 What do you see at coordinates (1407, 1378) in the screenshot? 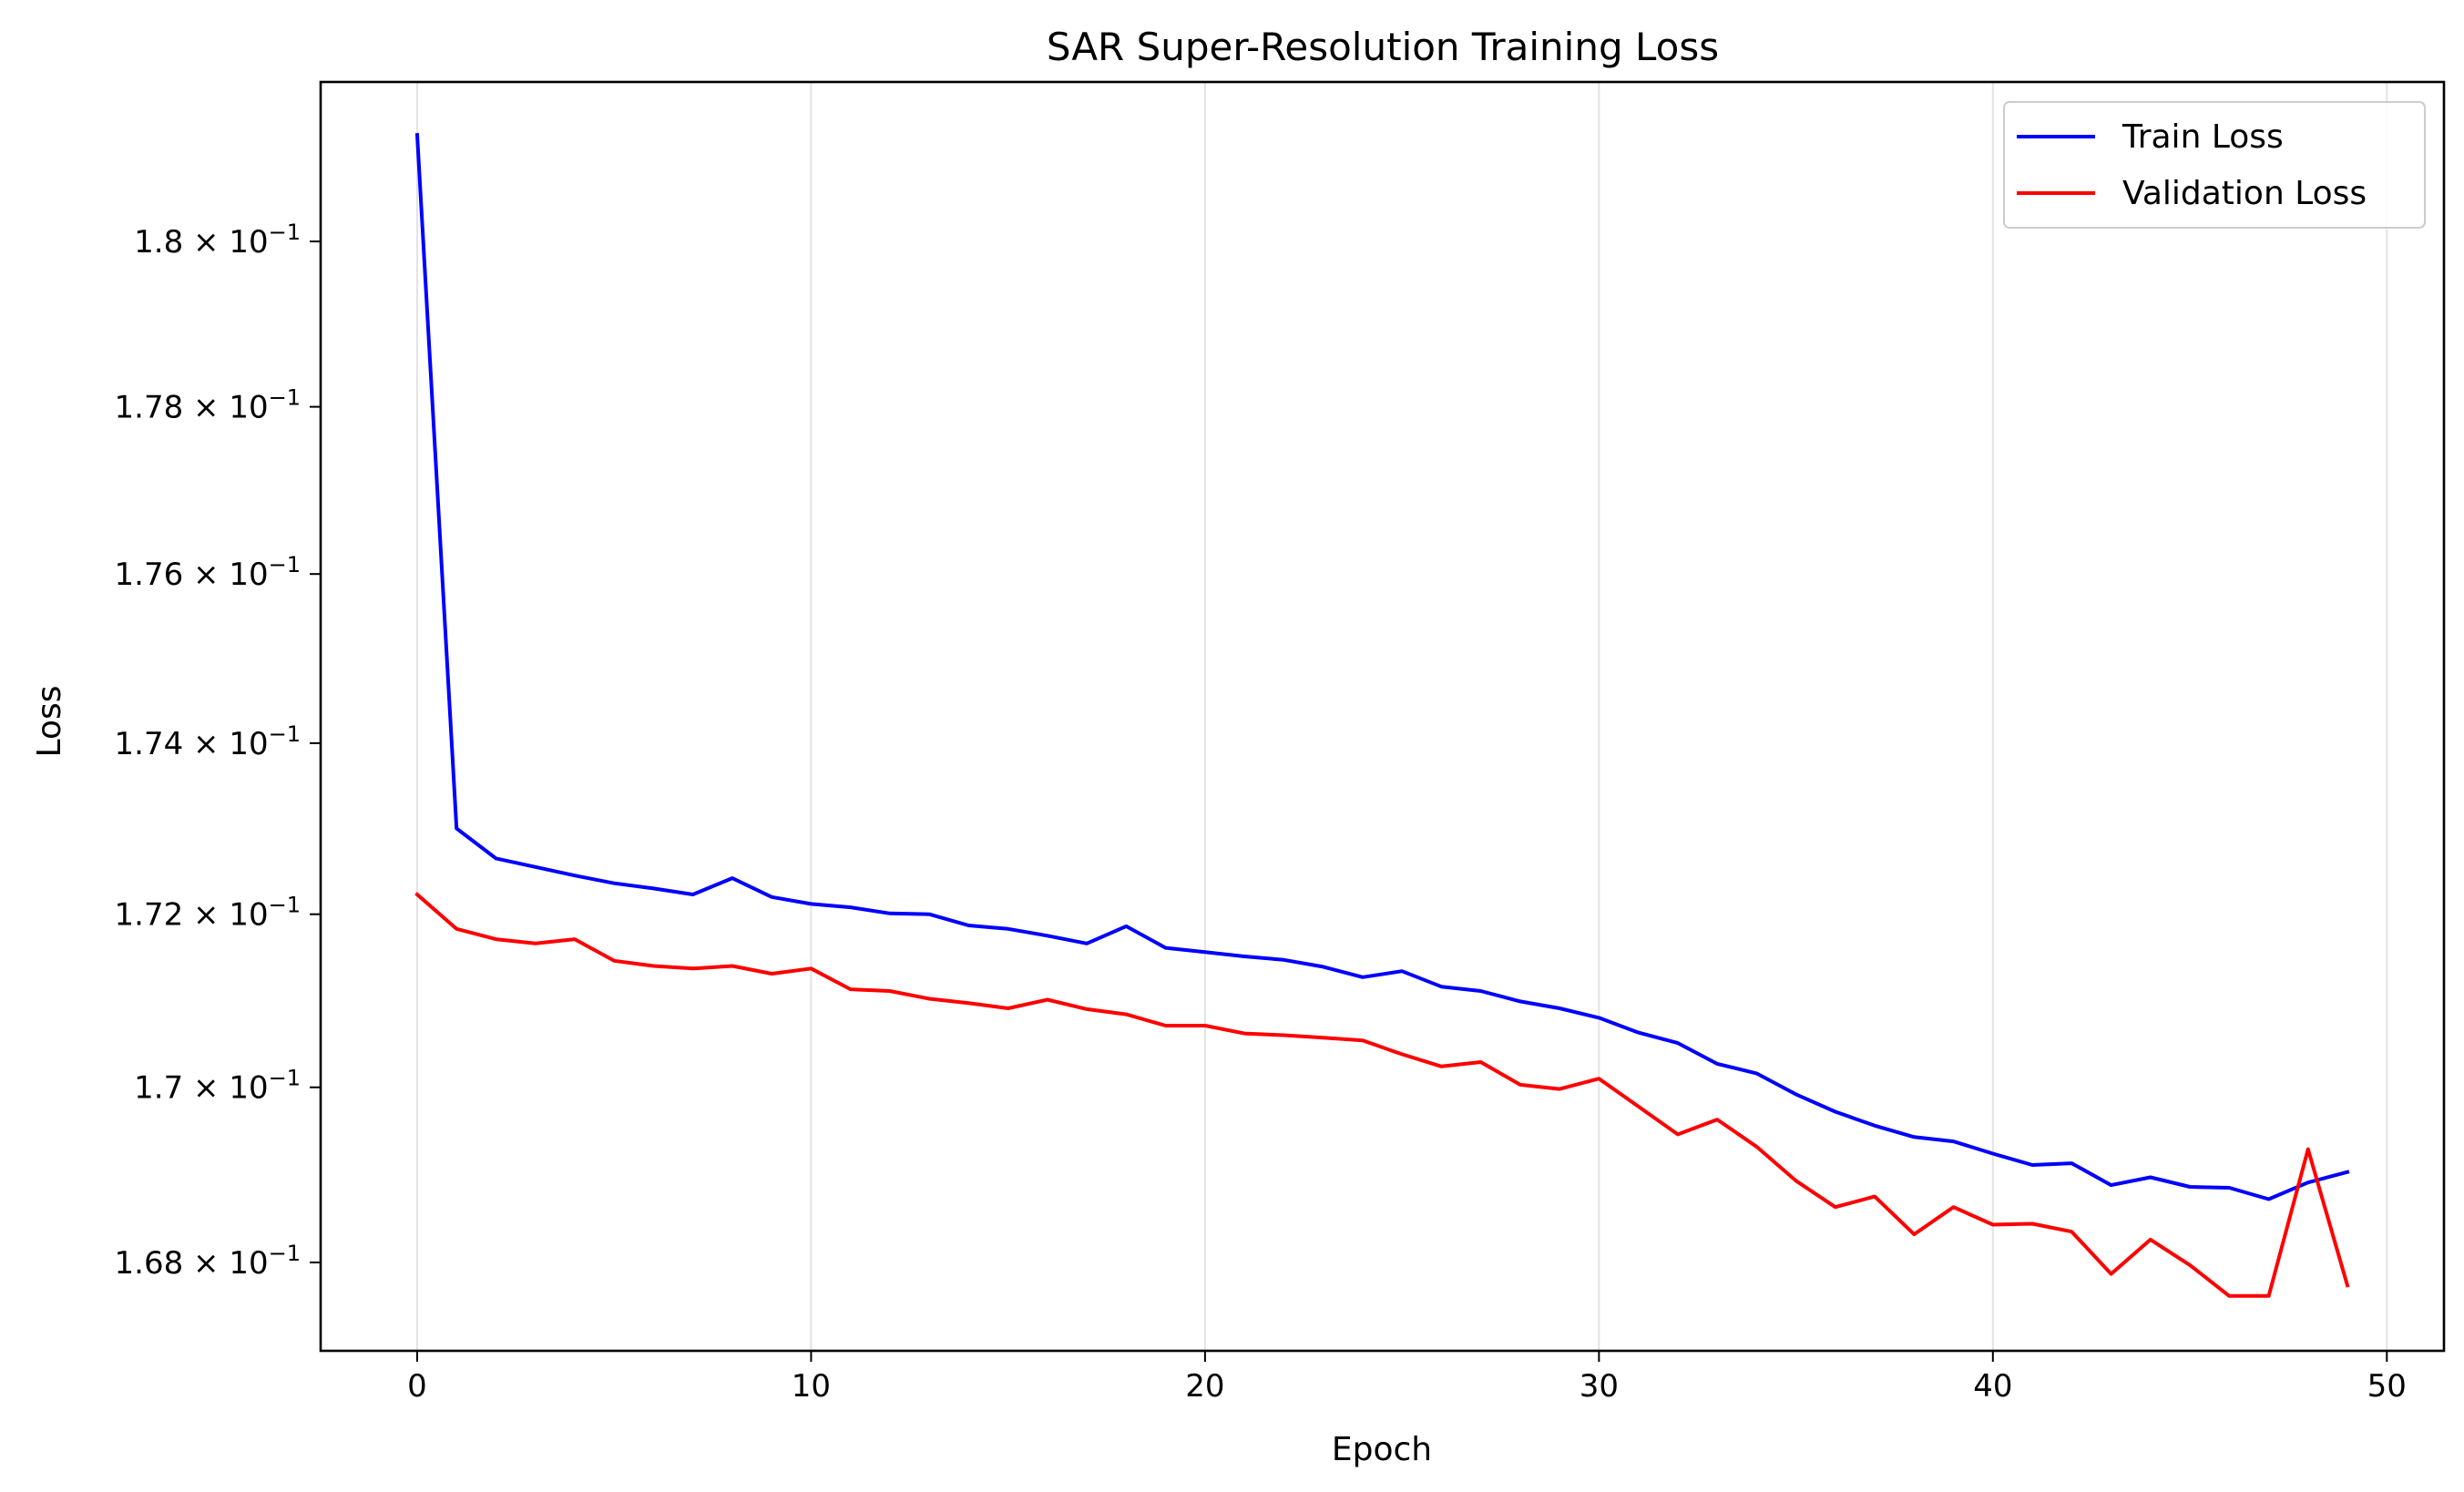
I see `x-axis: 0 10 20 30 40 50` at bounding box center [1407, 1378].